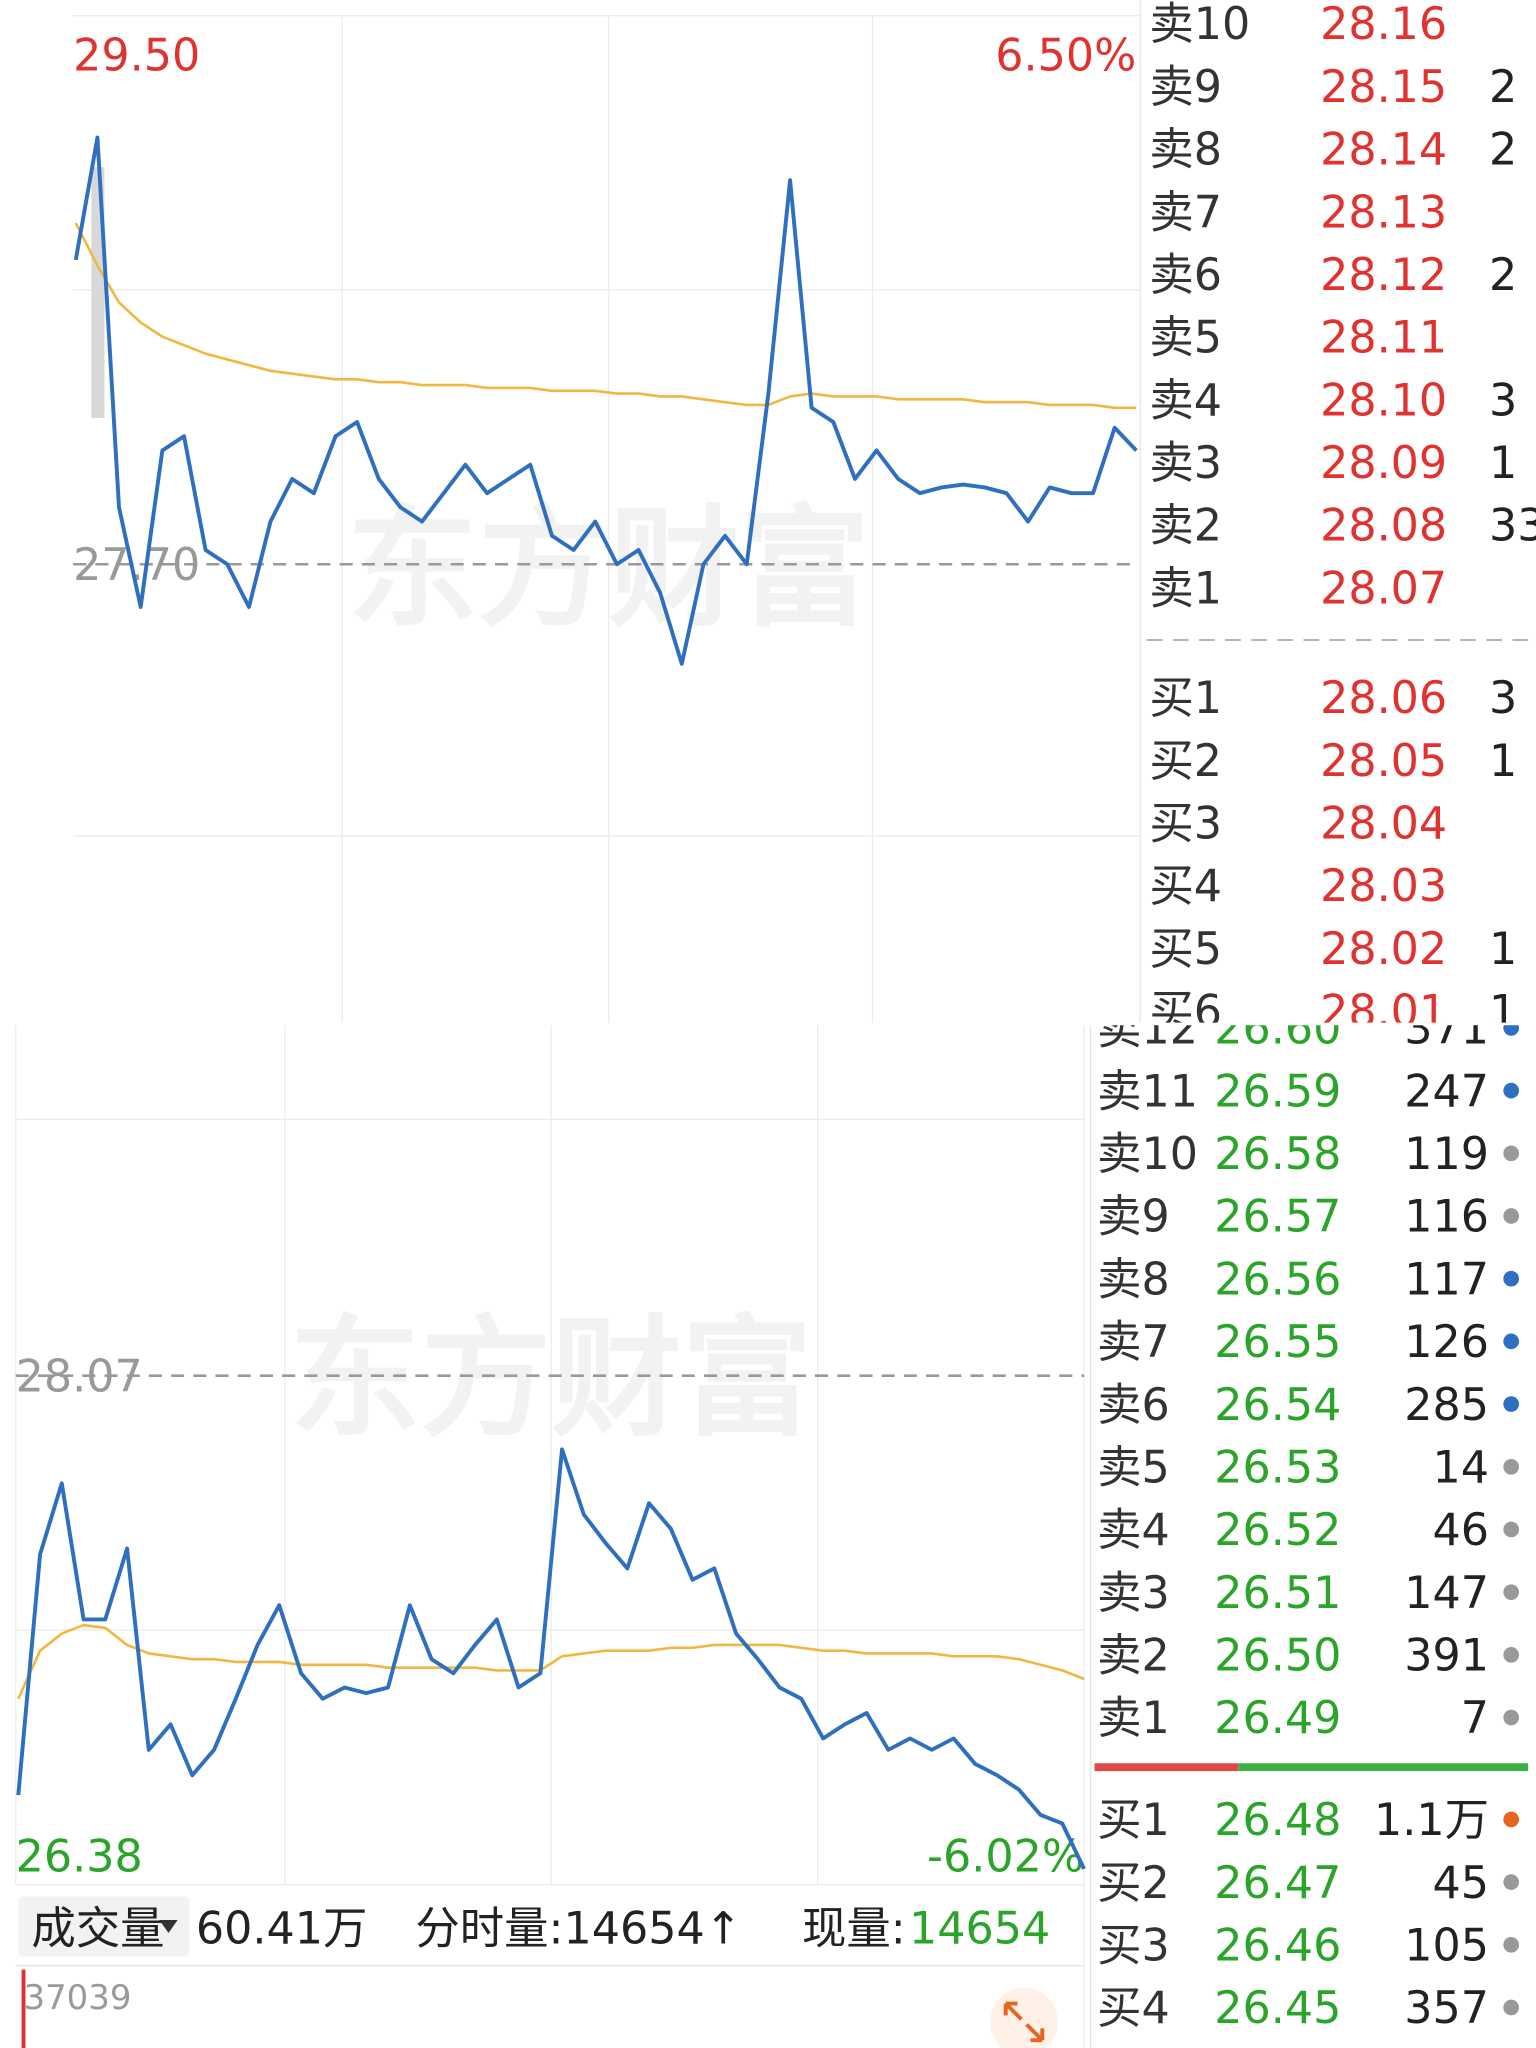 This screenshot has width=1536, height=2048. I want to click on book-volume: 147, so click(1446, 1593).